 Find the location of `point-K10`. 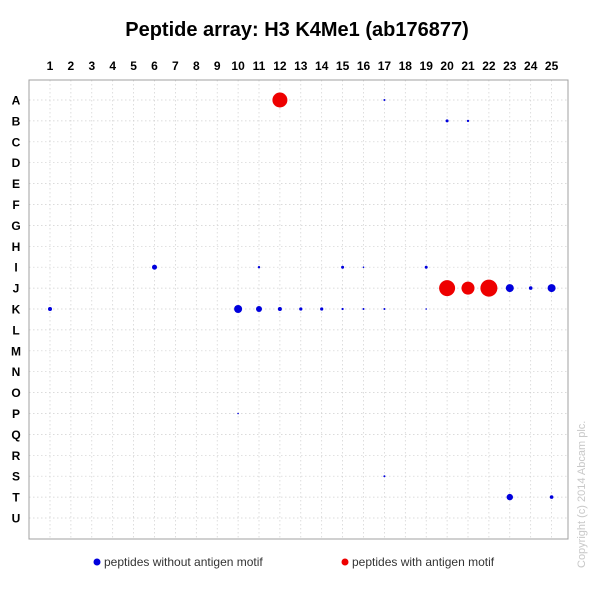

point-K10 is located at coordinates (238, 309).